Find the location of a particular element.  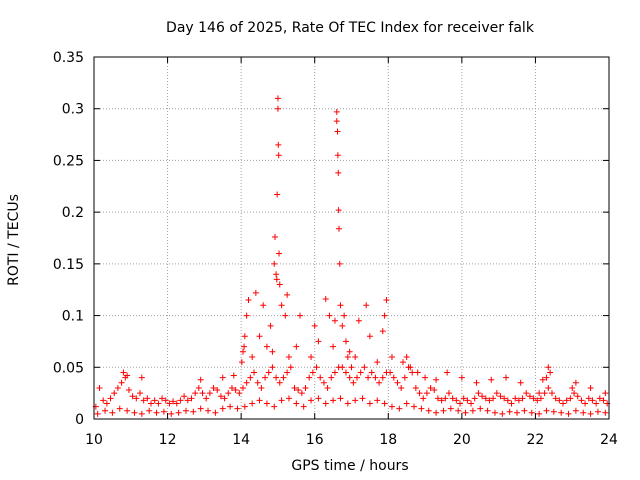

x-tick-label: 24 is located at coordinates (609, 440).